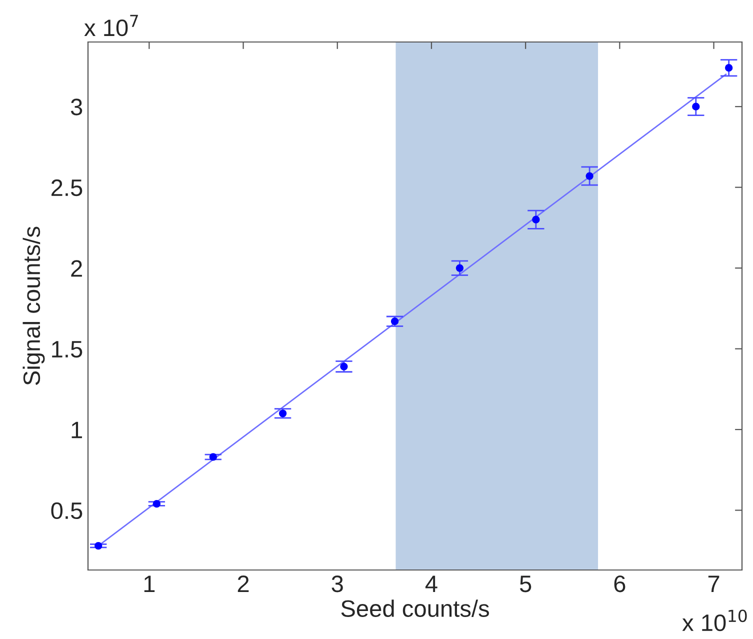 This screenshot has width=753, height=639. I want to click on x-tick-label: 4, so click(431, 584).